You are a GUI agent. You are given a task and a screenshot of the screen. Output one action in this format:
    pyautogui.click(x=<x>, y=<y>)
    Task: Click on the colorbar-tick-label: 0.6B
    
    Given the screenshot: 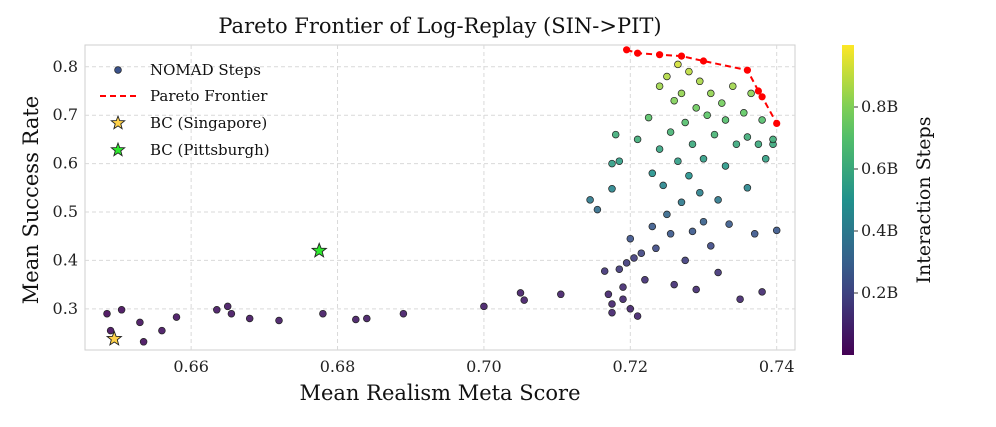 What is the action you would take?
    pyautogui.click(x=879, y=168)
    